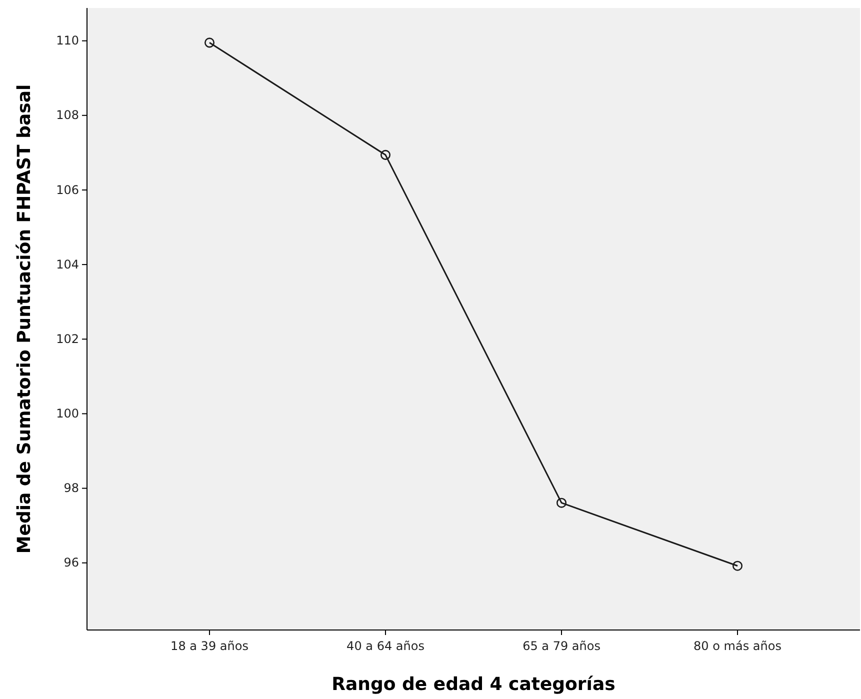 The image size is (861, 699). I want to click on y-tick-label: 106, so click(67, 189).